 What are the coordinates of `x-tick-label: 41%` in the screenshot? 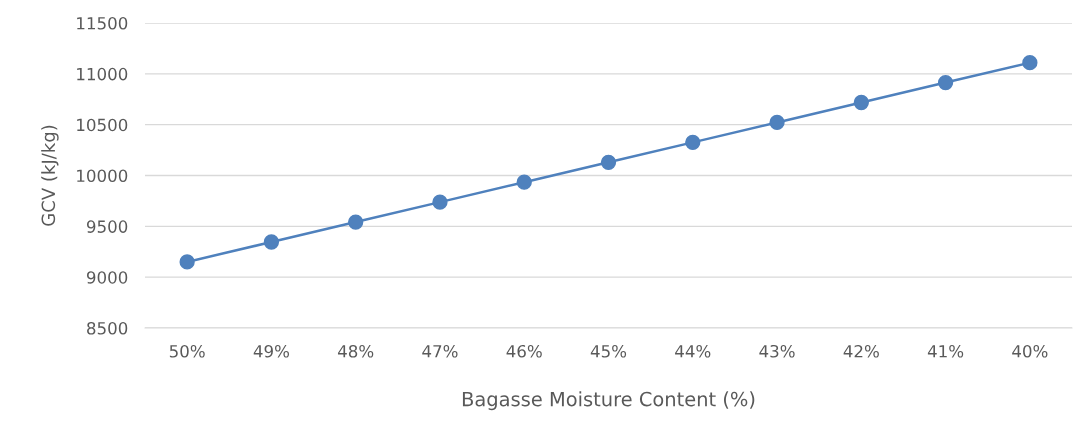 It's located at (945, 351).